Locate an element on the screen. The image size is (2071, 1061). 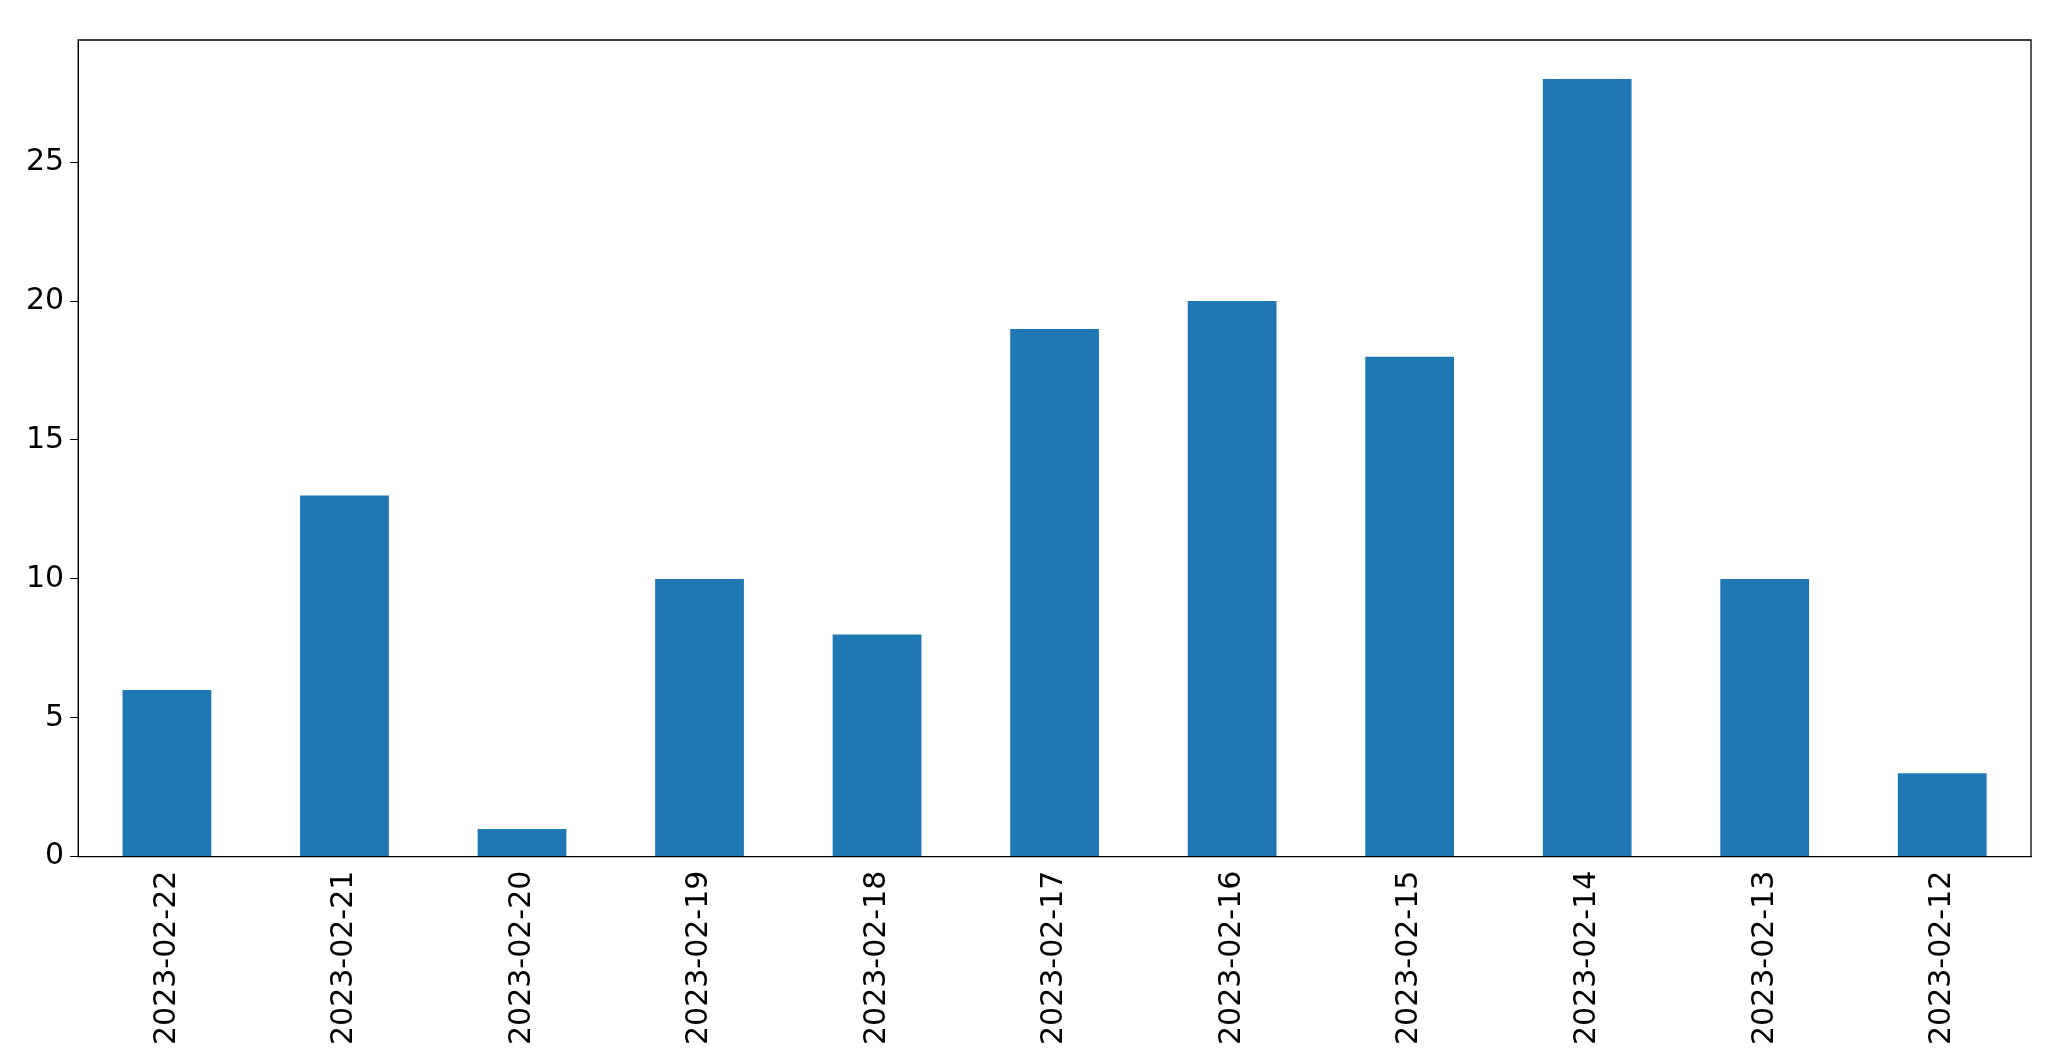
y-tick-label: 5 is located at coordinates (55, 715).